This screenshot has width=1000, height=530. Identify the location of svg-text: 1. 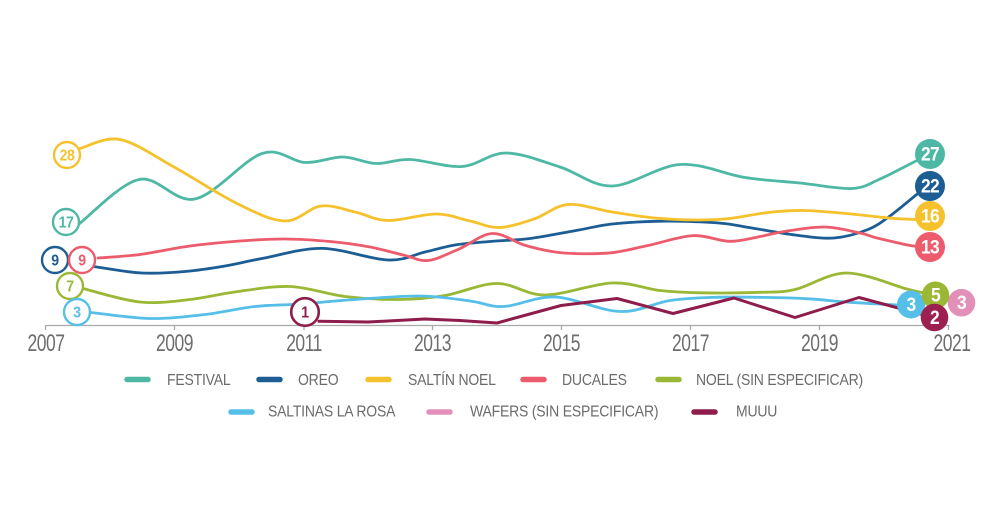
(304, 312).